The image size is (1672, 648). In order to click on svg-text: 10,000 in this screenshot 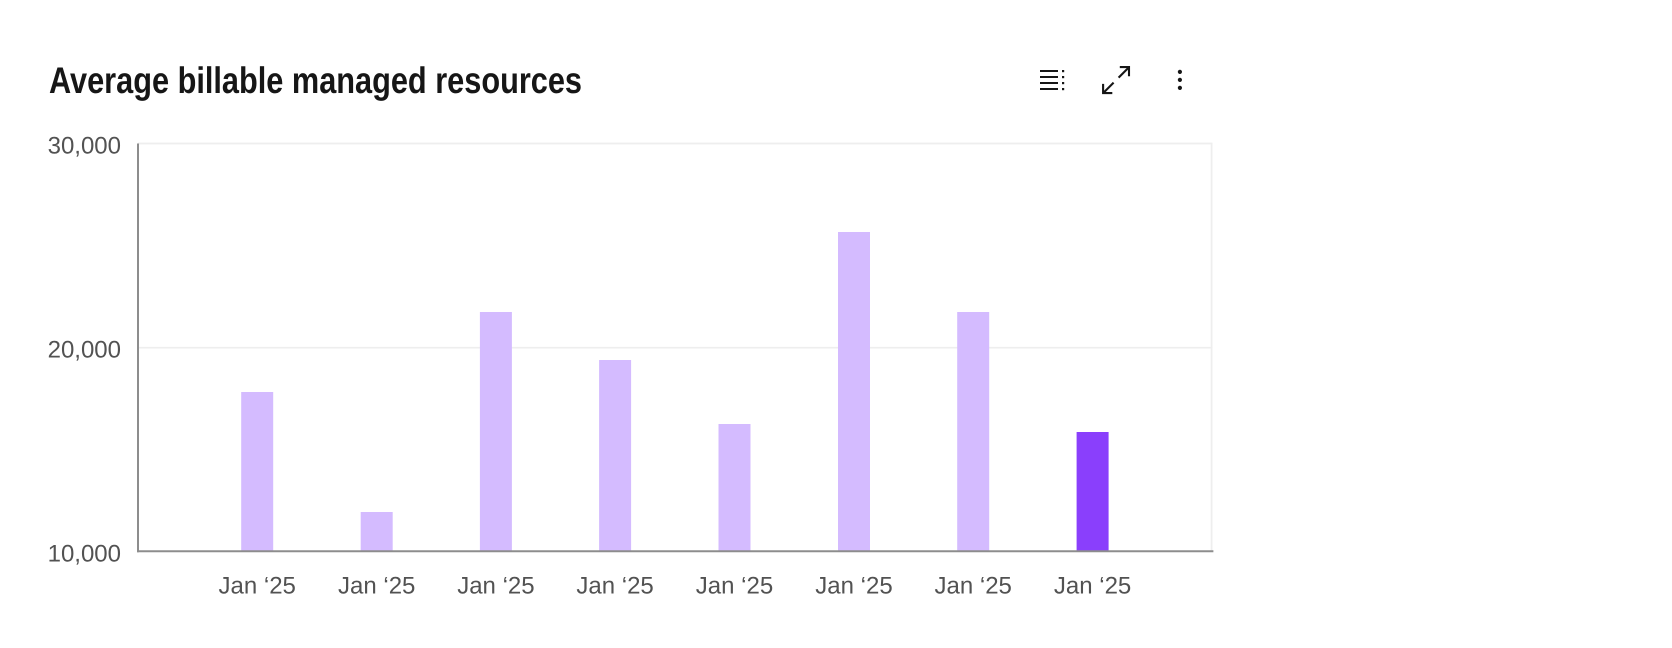, I will do `click(84, 554)`.